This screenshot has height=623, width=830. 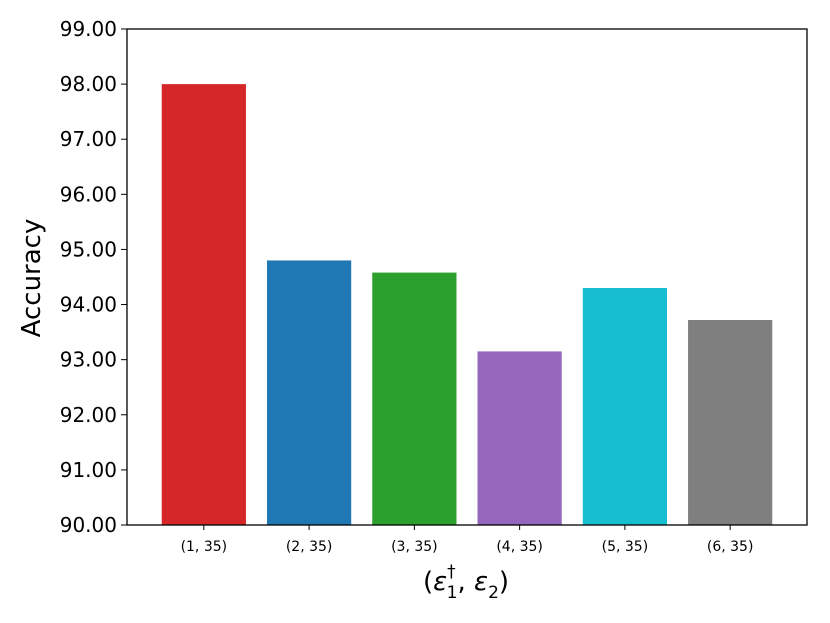 What do you see at coordinates (88, 194) in the screenshot?
I see `y-tick-label: 96.00` at bounding box center [88, 194].